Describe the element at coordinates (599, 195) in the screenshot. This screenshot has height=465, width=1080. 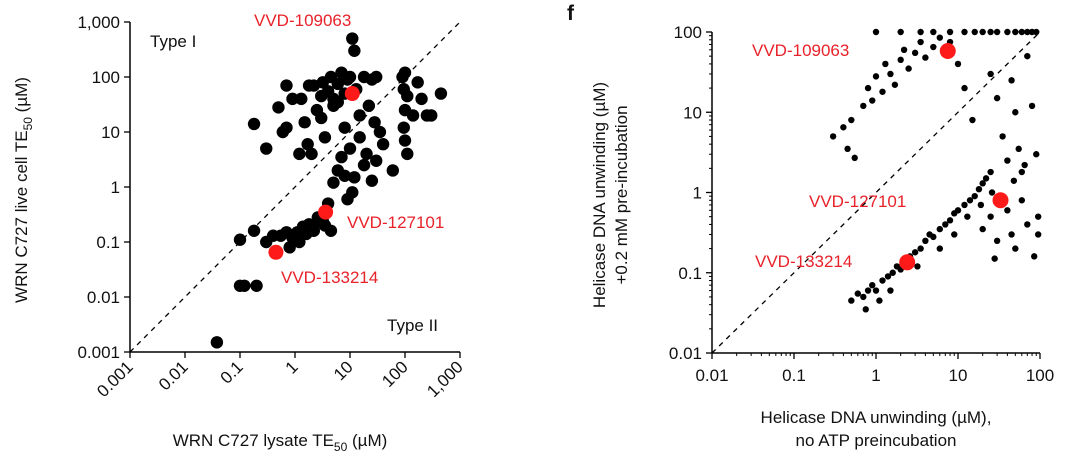
I see `right-y-axis-title-line1: Helicase DNA unwinding (µM)` at that location.